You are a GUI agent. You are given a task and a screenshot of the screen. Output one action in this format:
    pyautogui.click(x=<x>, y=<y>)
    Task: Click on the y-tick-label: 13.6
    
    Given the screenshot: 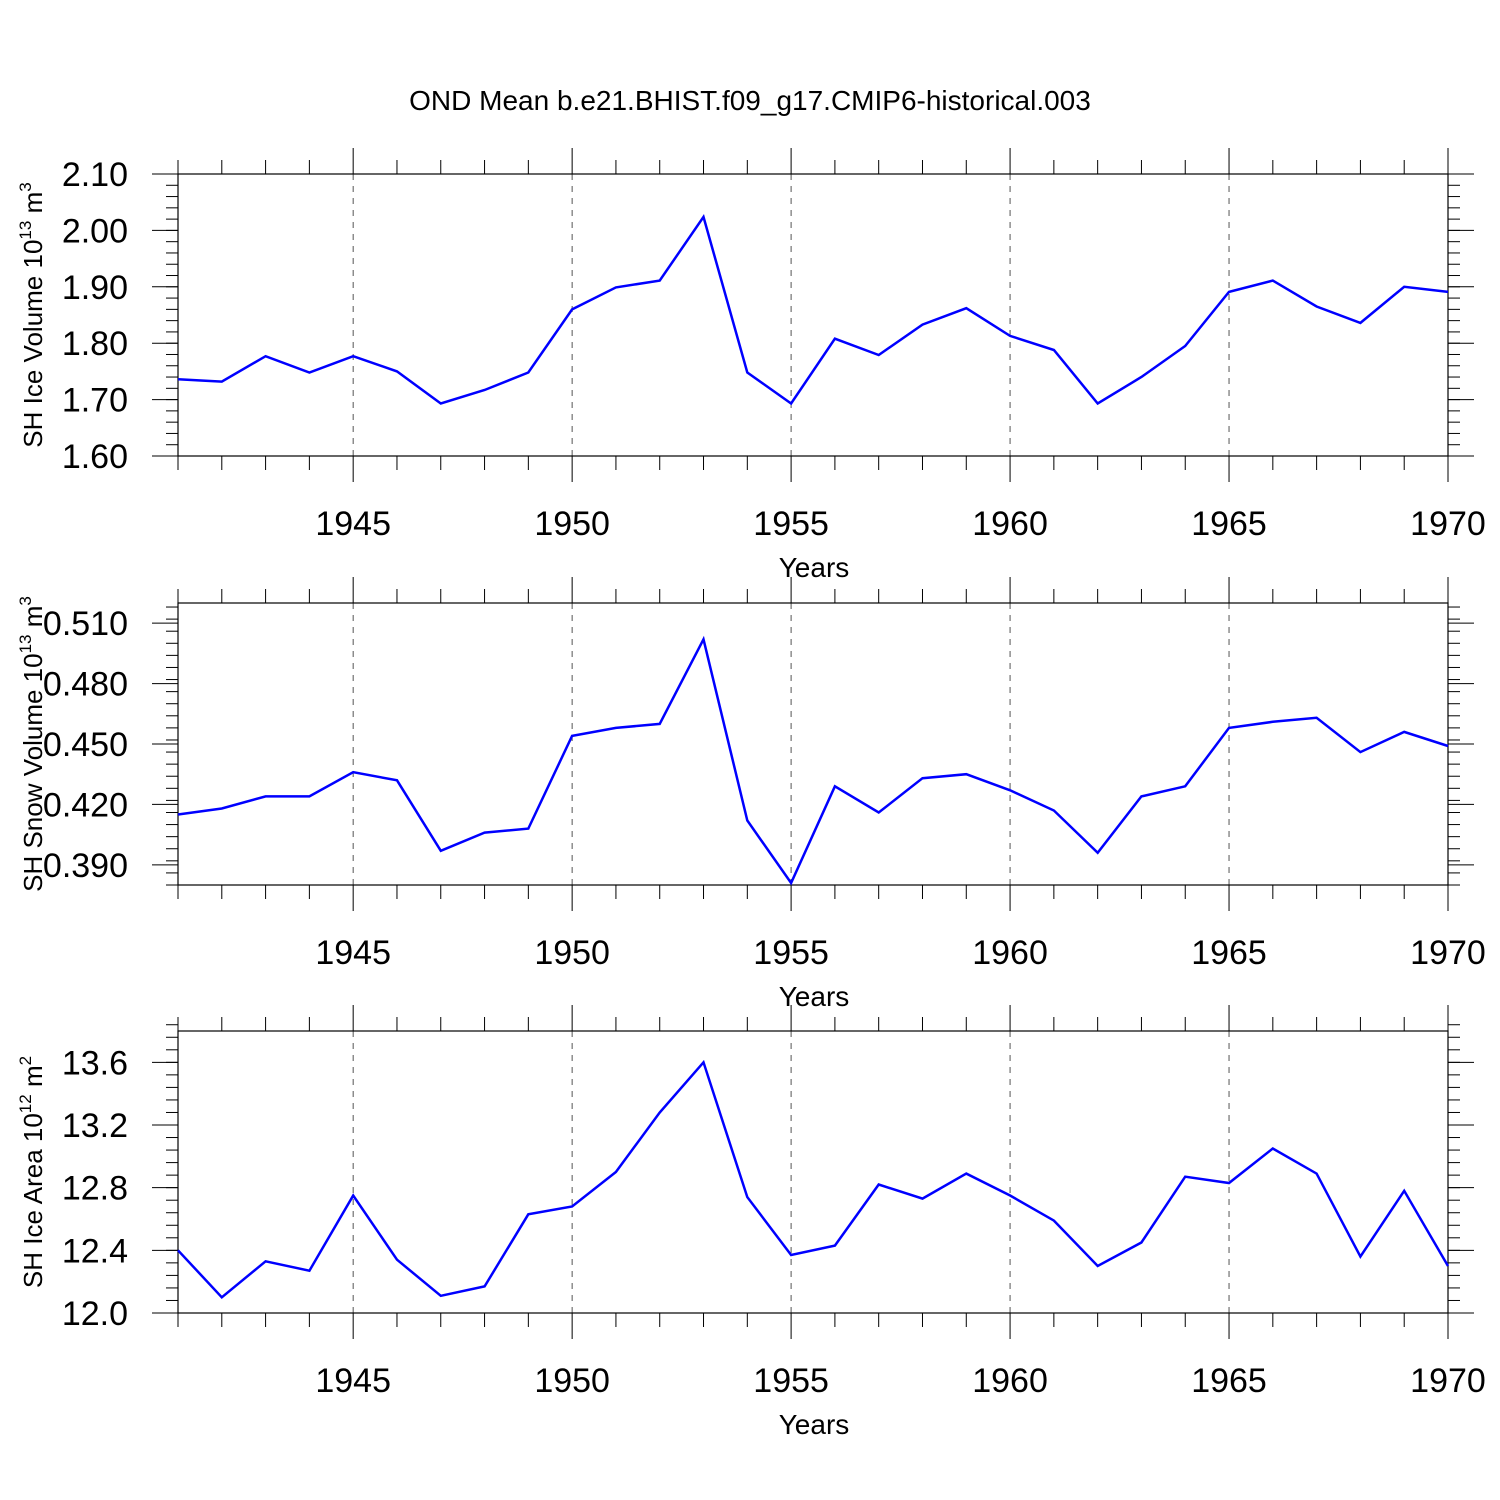 What is the action you would take?
    pyautogui.click(x=95, y=1063)
    